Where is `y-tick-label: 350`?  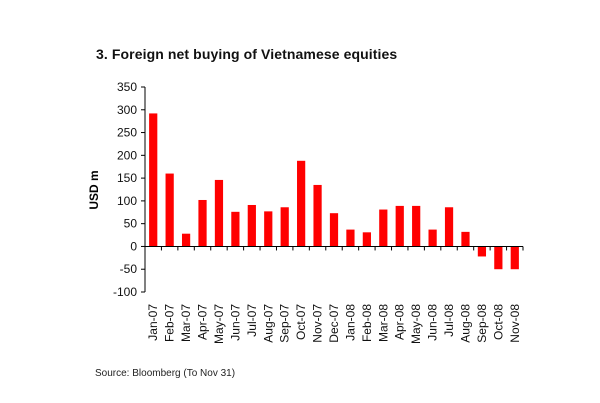 y-tick-label: 350 is located at coordinates (127, 87).